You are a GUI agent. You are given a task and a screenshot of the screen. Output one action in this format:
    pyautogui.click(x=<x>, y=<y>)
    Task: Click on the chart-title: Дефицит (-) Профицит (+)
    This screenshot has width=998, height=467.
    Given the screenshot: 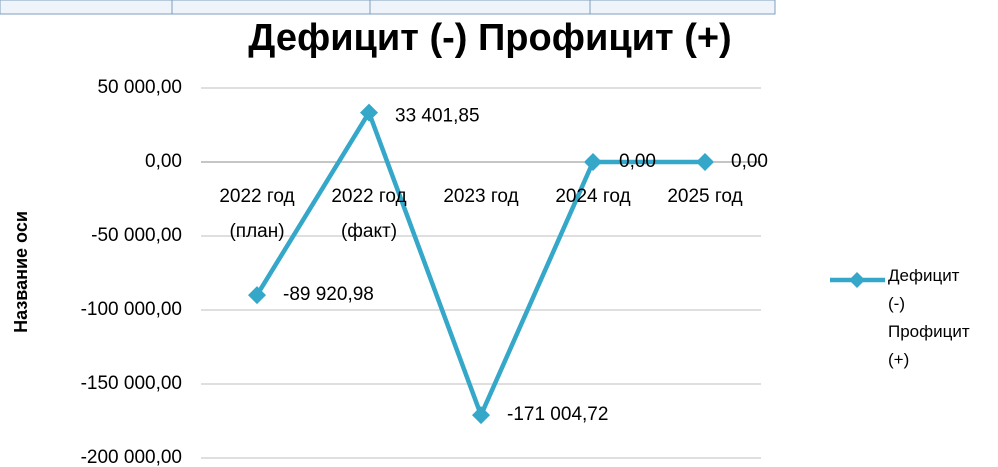 What is the action you would take?
    pyautogui.click(x=489, y=38)
    